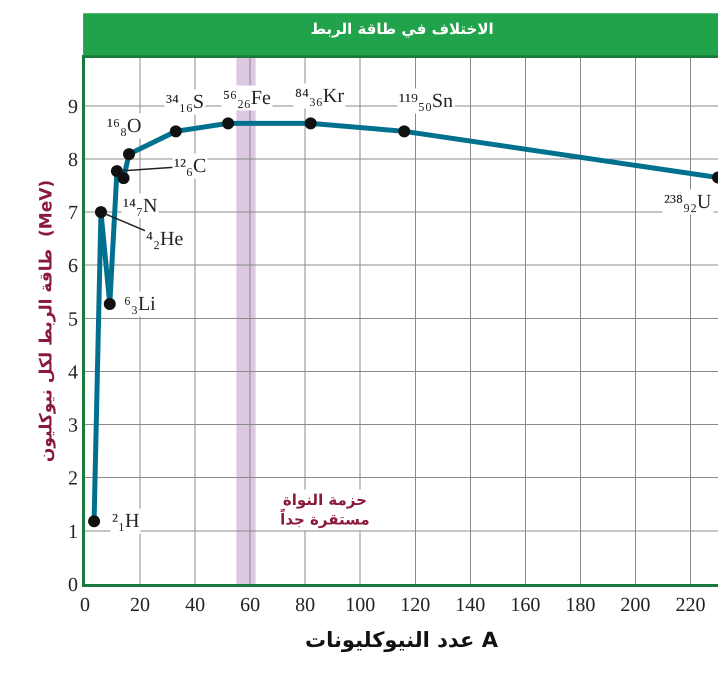  What do you see at coordinates (426, 101) in the screenshot?
I see `annotation: ¹¹⁹₅₀Sn` at bounding box center [426, 101].